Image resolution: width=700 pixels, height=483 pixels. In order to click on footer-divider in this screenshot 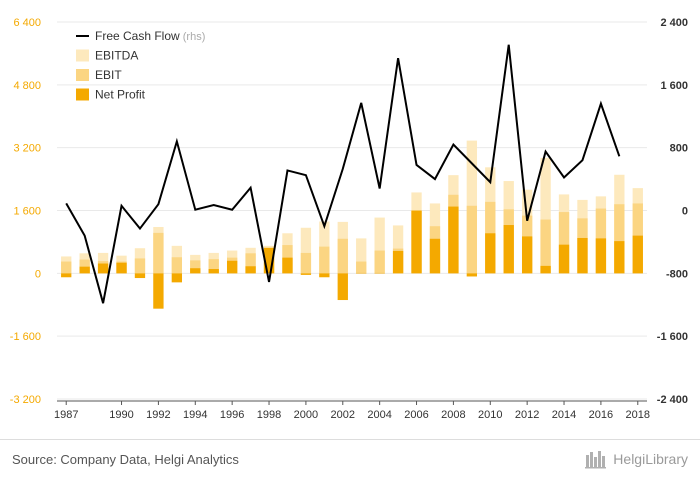, I will do `click(350, 439)`.